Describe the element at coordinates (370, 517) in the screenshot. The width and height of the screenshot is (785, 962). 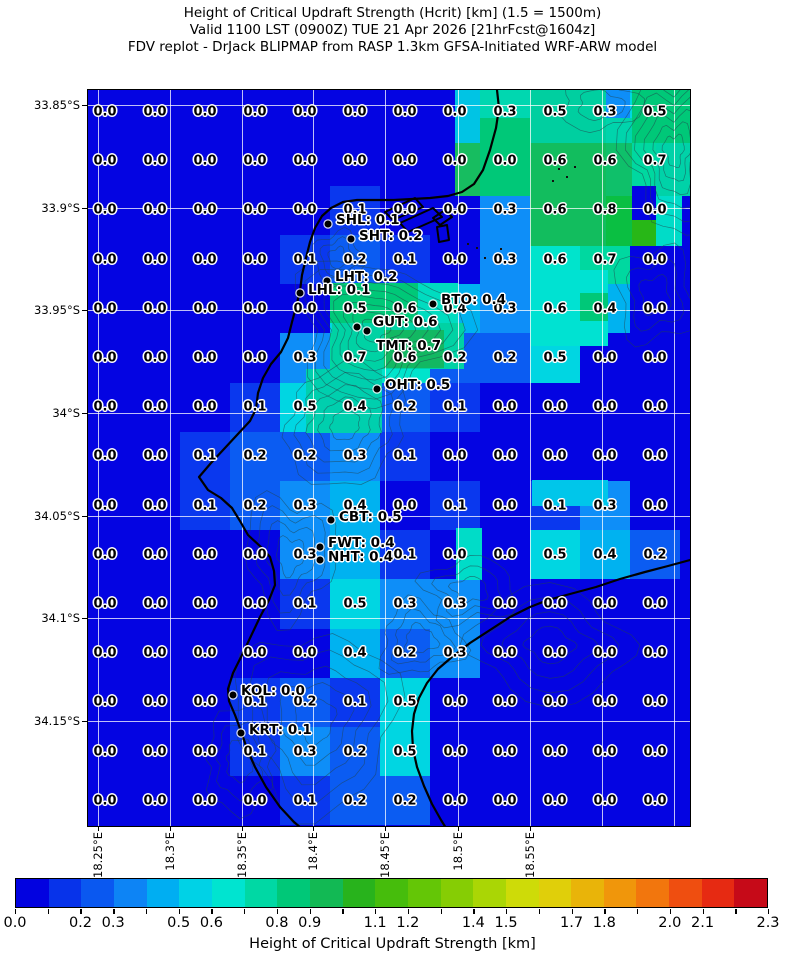
I see `station-label: CBT: 0.5` at that location.